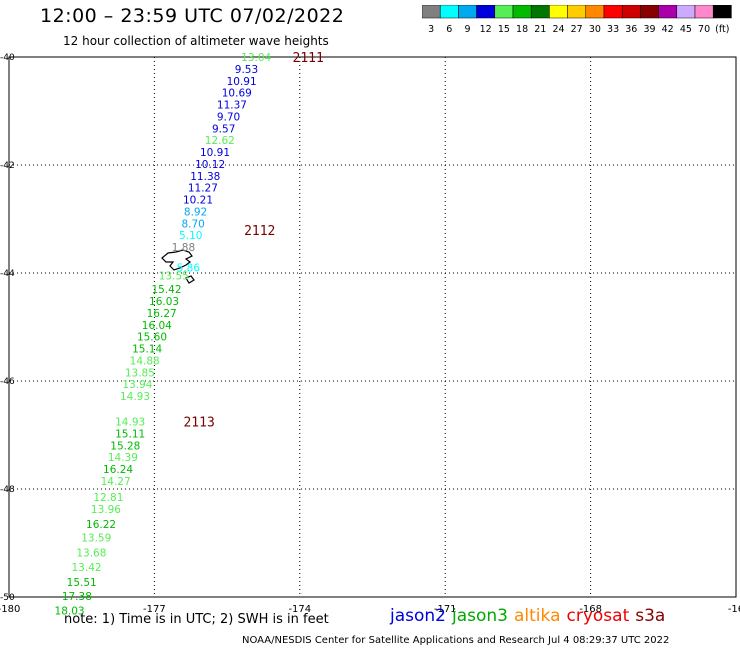 Image resolution: width=740 pixels, height=650 pixels. Describe the element at coordinates (192, 16) in the screenshot. I see `page-title: 12:00 – 23:59 UTC 07/02/2022` at that location.